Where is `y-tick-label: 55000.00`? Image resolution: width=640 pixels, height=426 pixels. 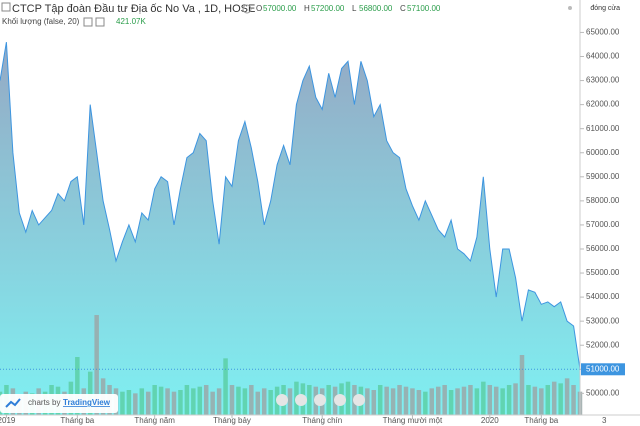 y-tick-label: 55000.00 is located at coordinates (603, 272).